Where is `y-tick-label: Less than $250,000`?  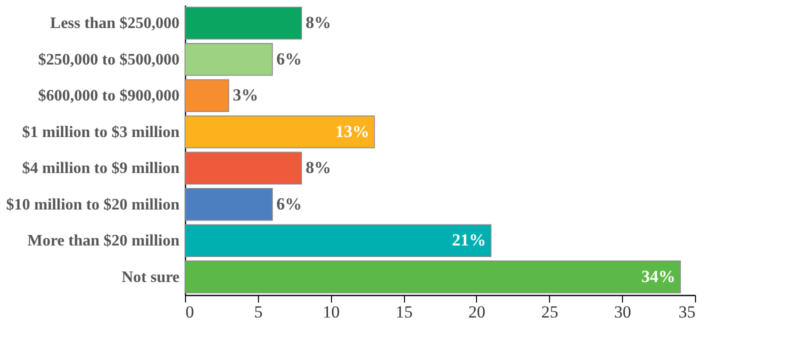
y-tick-label: Less than $250,000 is located at coordinates (115, 23).